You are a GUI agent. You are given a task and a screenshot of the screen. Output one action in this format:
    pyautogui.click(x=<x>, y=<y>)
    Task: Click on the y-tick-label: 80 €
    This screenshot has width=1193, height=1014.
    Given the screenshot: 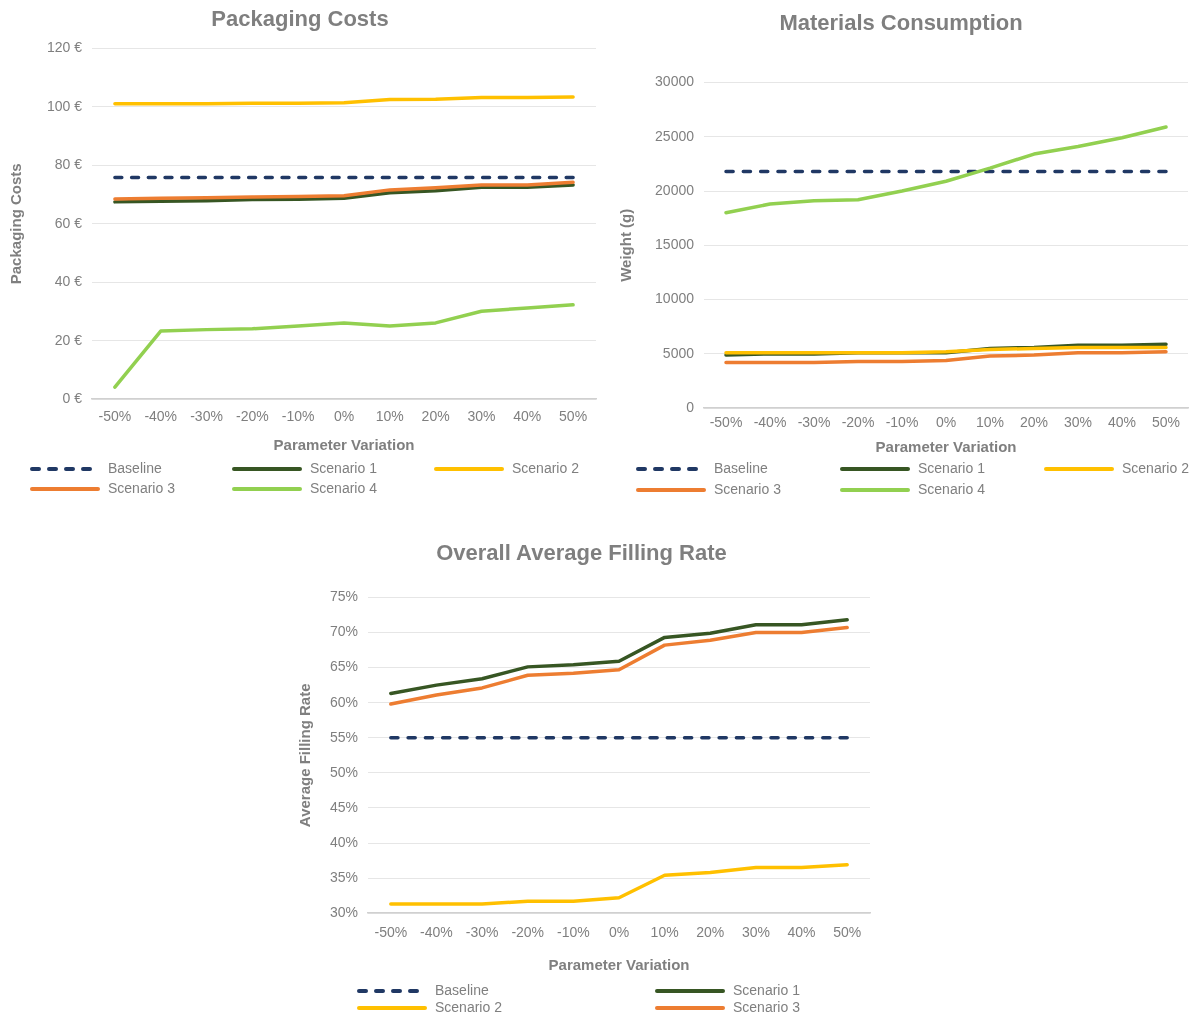 What is the action you would take?
    pyautogui.click(x=68, y=164)
    